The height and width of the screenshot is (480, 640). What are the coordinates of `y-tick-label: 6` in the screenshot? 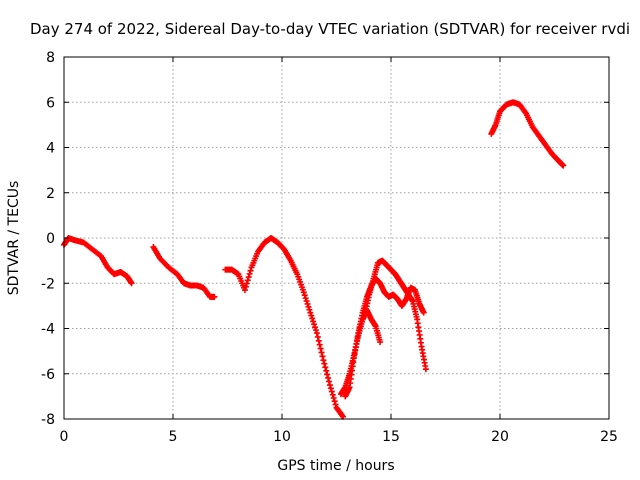 It's located at (50, 103).